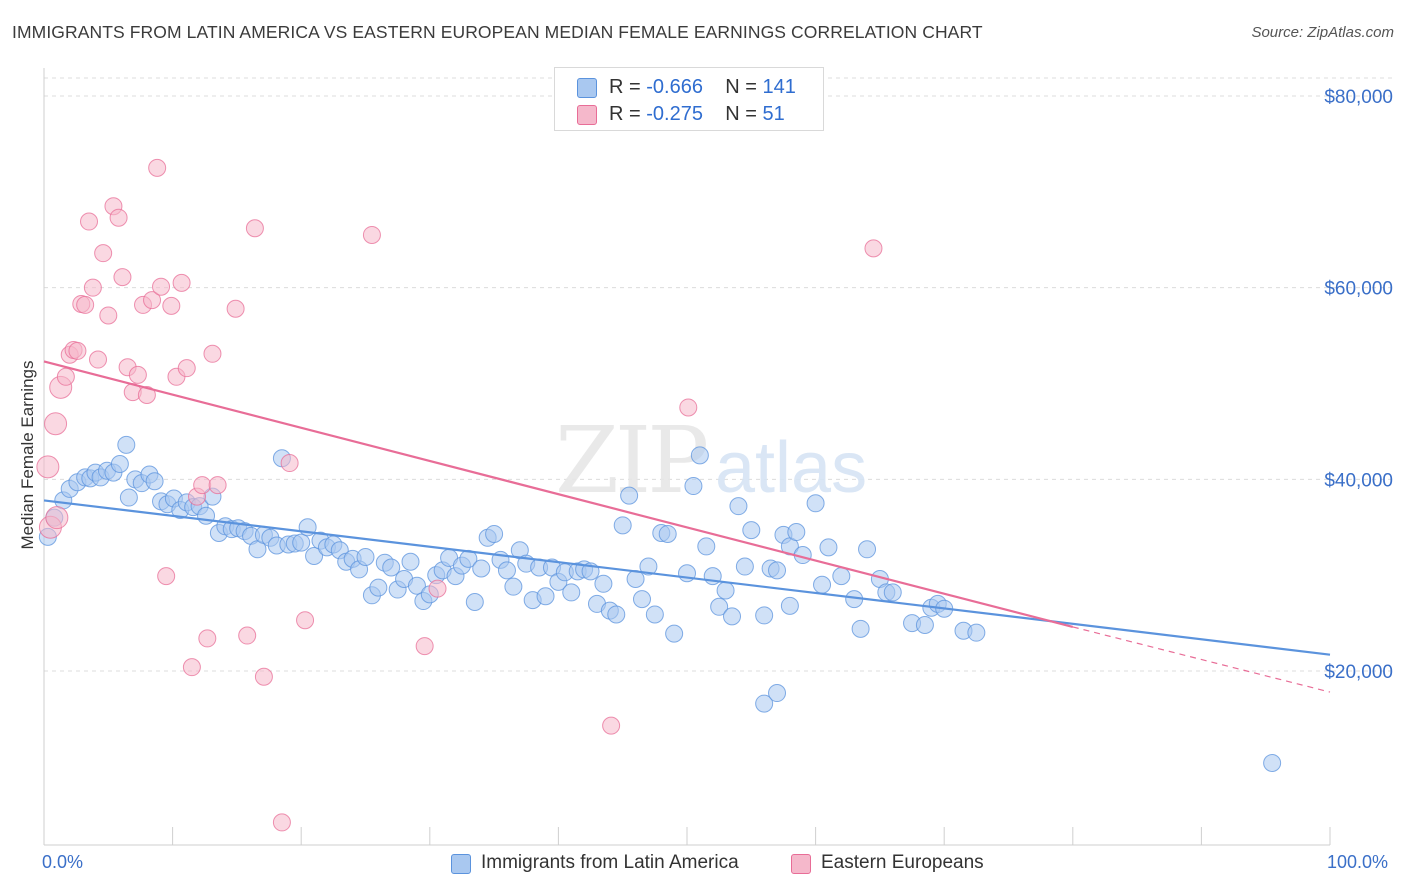  Describe the element at coordinates (587, 115) in the screenshot. I see `legend-swatch-eastern-europeans` at that location.